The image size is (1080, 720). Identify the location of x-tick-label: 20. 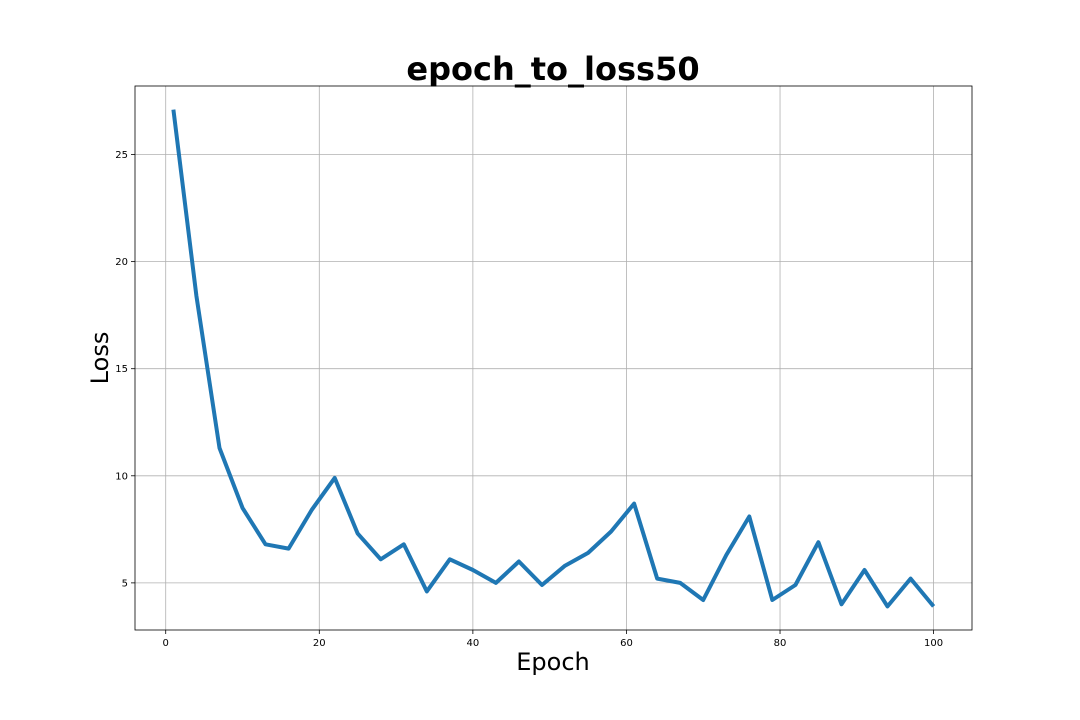
(319, 643).